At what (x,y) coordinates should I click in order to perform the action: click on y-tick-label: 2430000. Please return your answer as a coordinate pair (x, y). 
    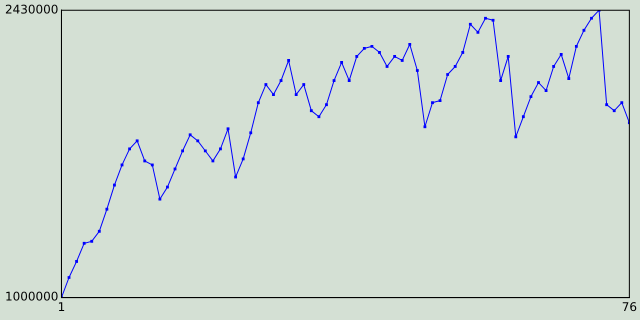
    Looking at the image, I should click on (31, 9).